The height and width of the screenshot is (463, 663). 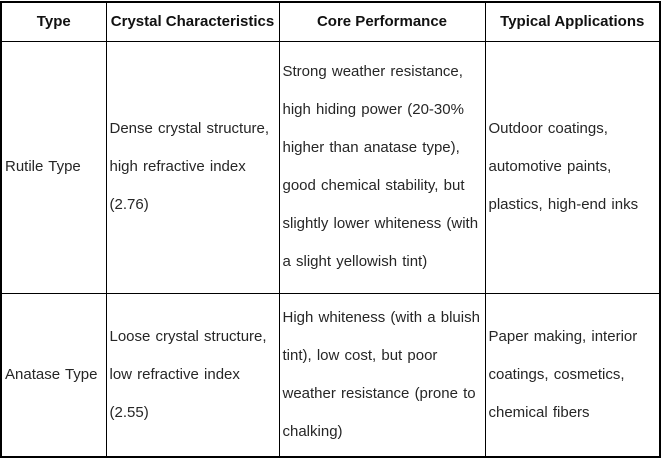 What do you see at coordinates (192, 21) in the screenshot?
I see `header-crystal-characteristics: Crystal Characteristics` at bounding box center [192, 21].